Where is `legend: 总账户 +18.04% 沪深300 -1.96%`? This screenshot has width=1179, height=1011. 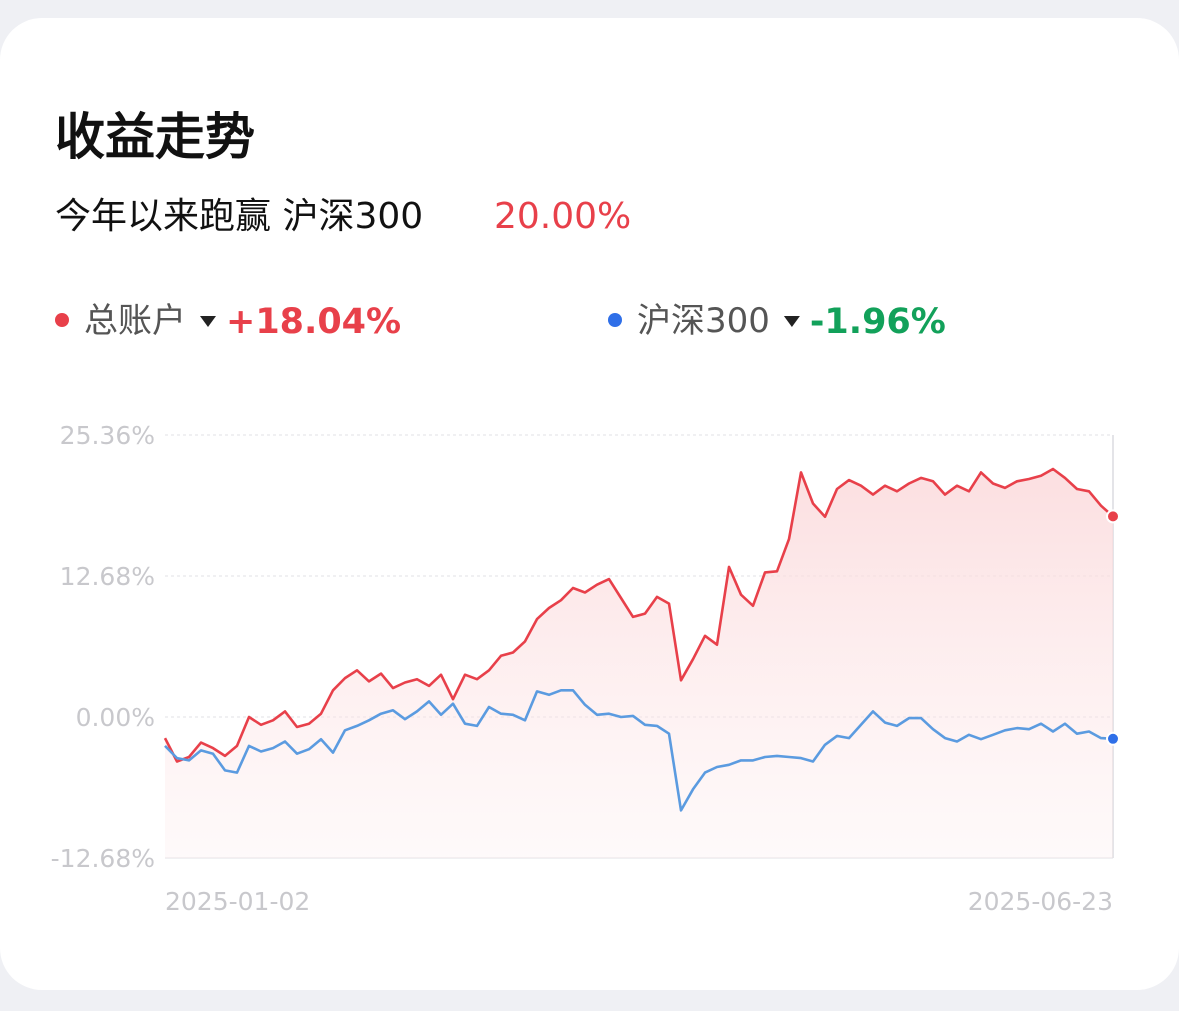
legend: 总账户 +18.04% 沪深300 -1.96% is located at coordinates (500, 321).